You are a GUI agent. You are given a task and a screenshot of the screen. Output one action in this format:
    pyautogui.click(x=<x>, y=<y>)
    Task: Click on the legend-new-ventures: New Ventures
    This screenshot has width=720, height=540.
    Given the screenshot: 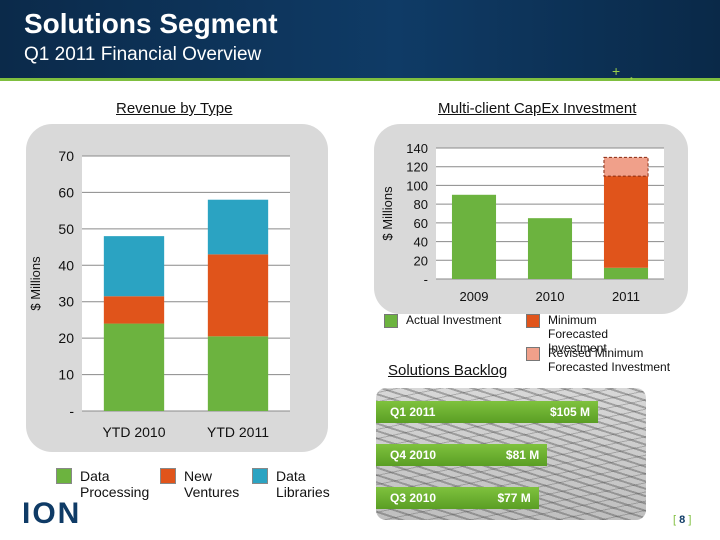 What is the action you would take?
    pyautogui.click(x=202, y=484)
    